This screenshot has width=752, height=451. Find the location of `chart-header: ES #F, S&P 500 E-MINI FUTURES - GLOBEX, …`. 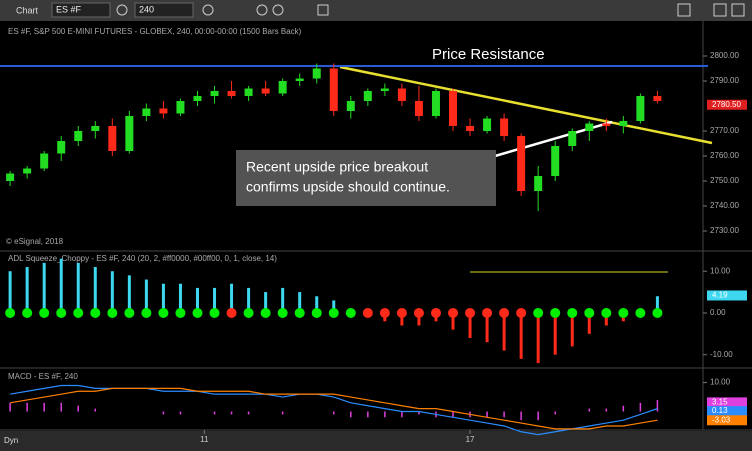

chart-header: ES #F, S&P 500 E-MINI FUTURES - GLOBEX, … is located at coordinates (155, 31).